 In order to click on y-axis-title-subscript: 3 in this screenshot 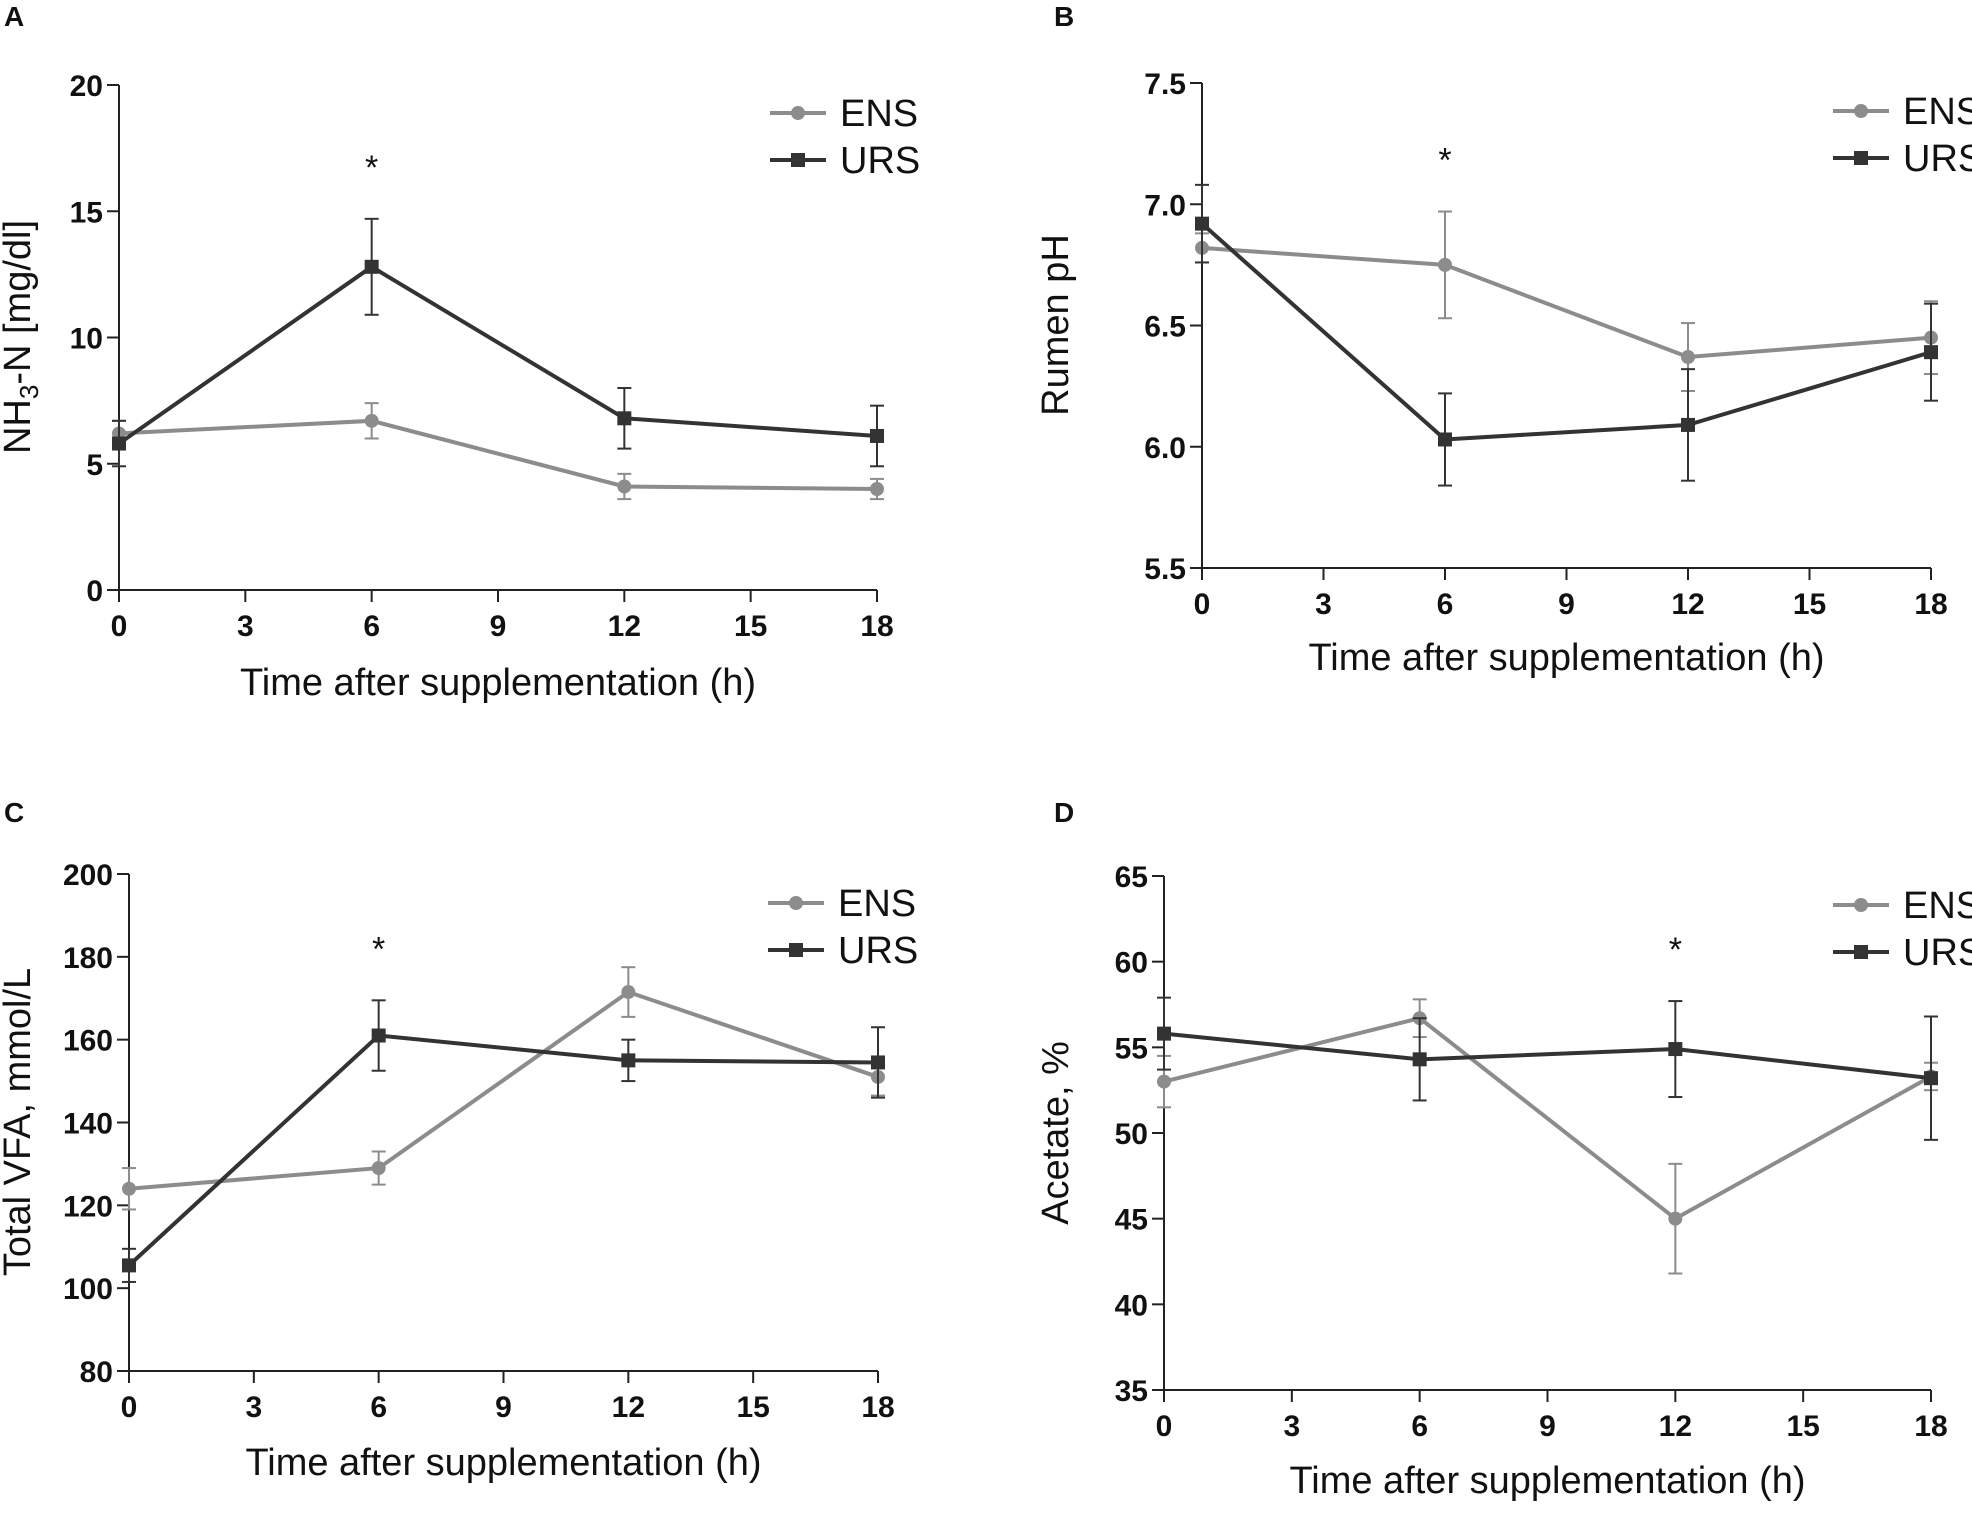, I will do `click(29, 392)`.